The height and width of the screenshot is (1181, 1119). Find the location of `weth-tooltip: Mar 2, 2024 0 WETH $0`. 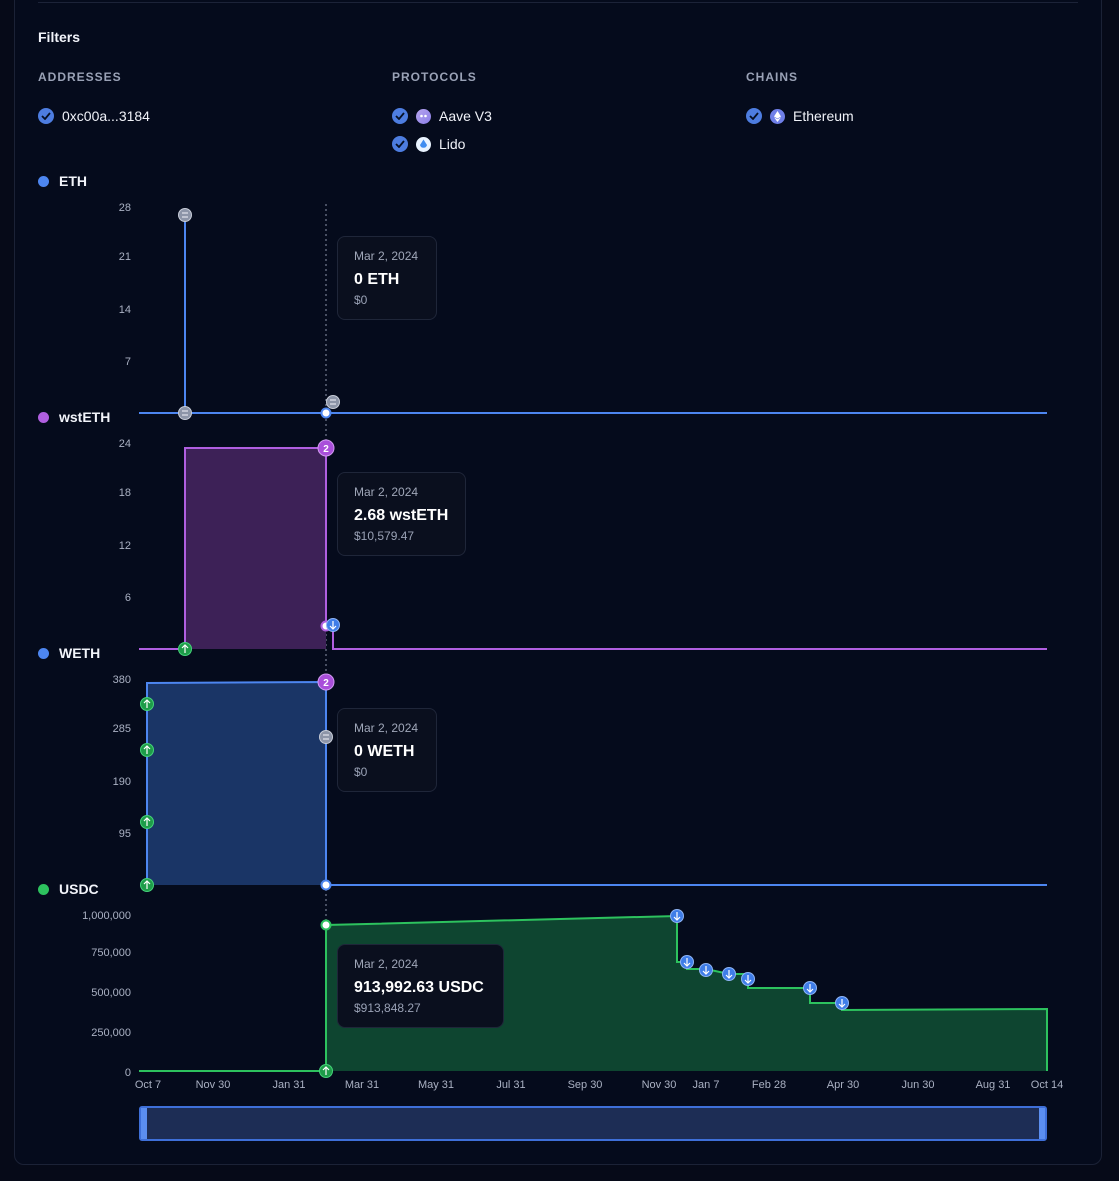

weth-tooltip: Mar 2, 2024 0 WETH $0 is located at coordinates (387, 750).